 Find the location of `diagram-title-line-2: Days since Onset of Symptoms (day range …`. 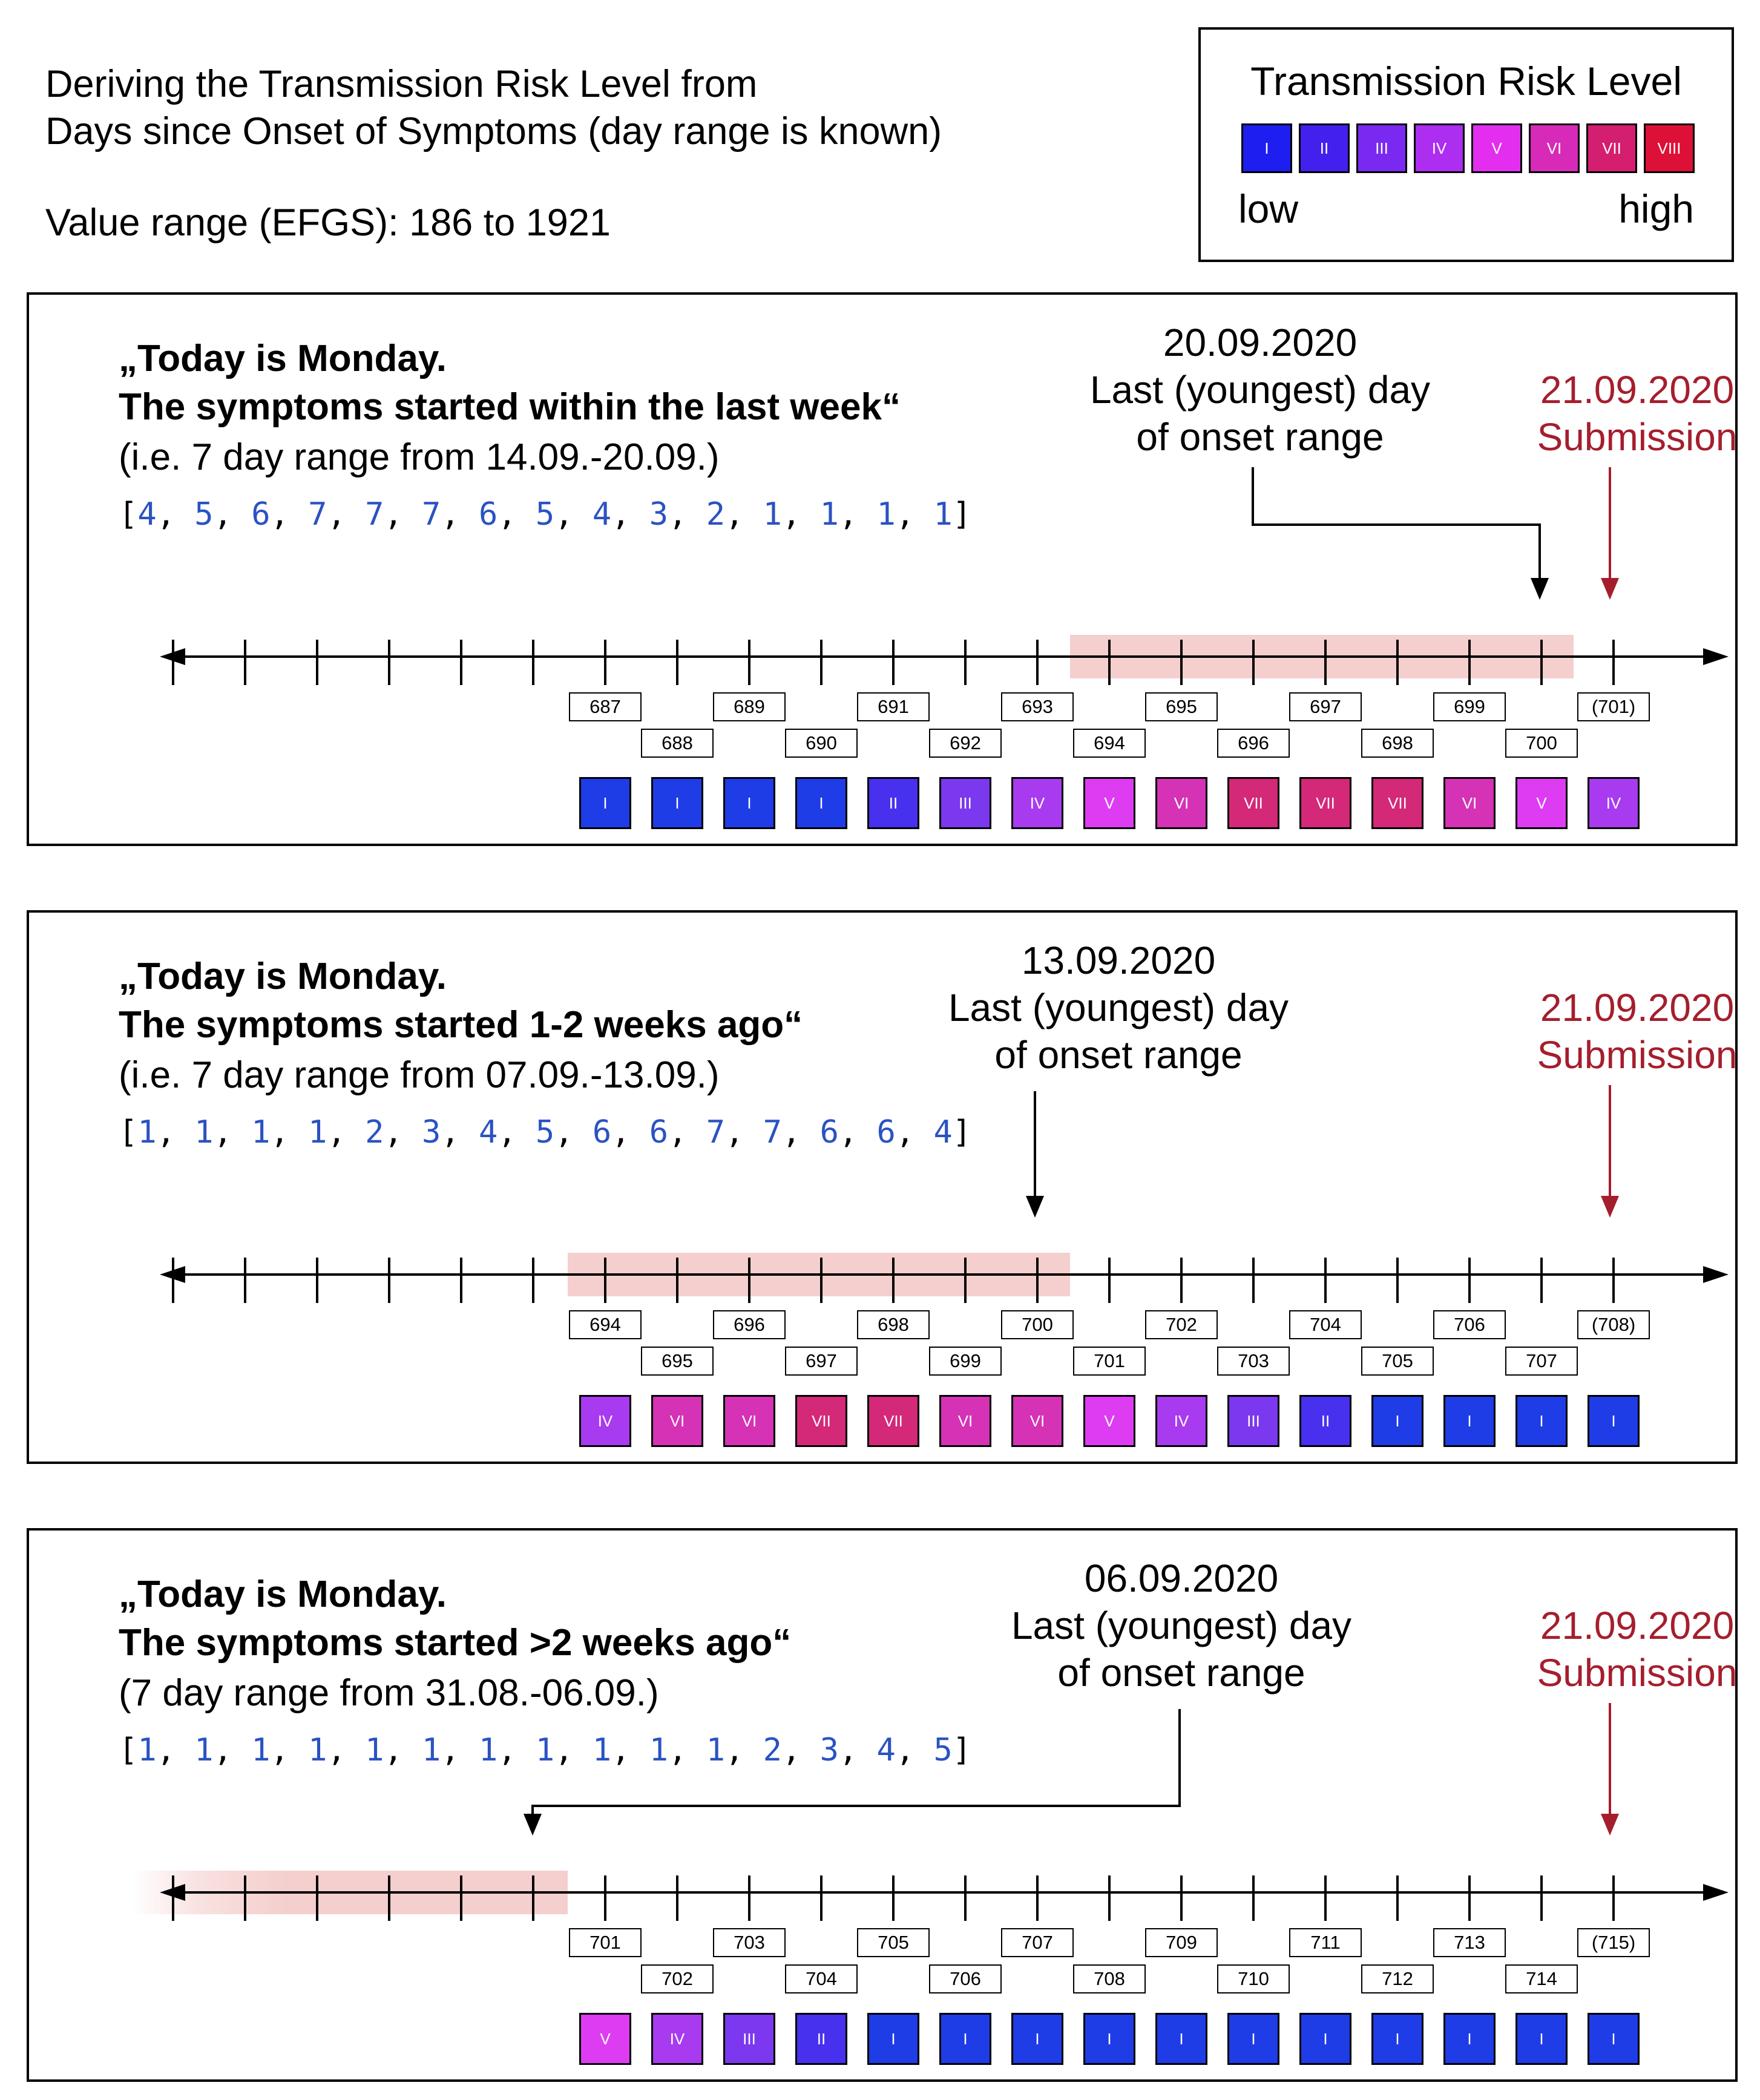

diagram-title-line-2: Days since Onset of Symptoms (day range … is located at coordinates (494, 131).